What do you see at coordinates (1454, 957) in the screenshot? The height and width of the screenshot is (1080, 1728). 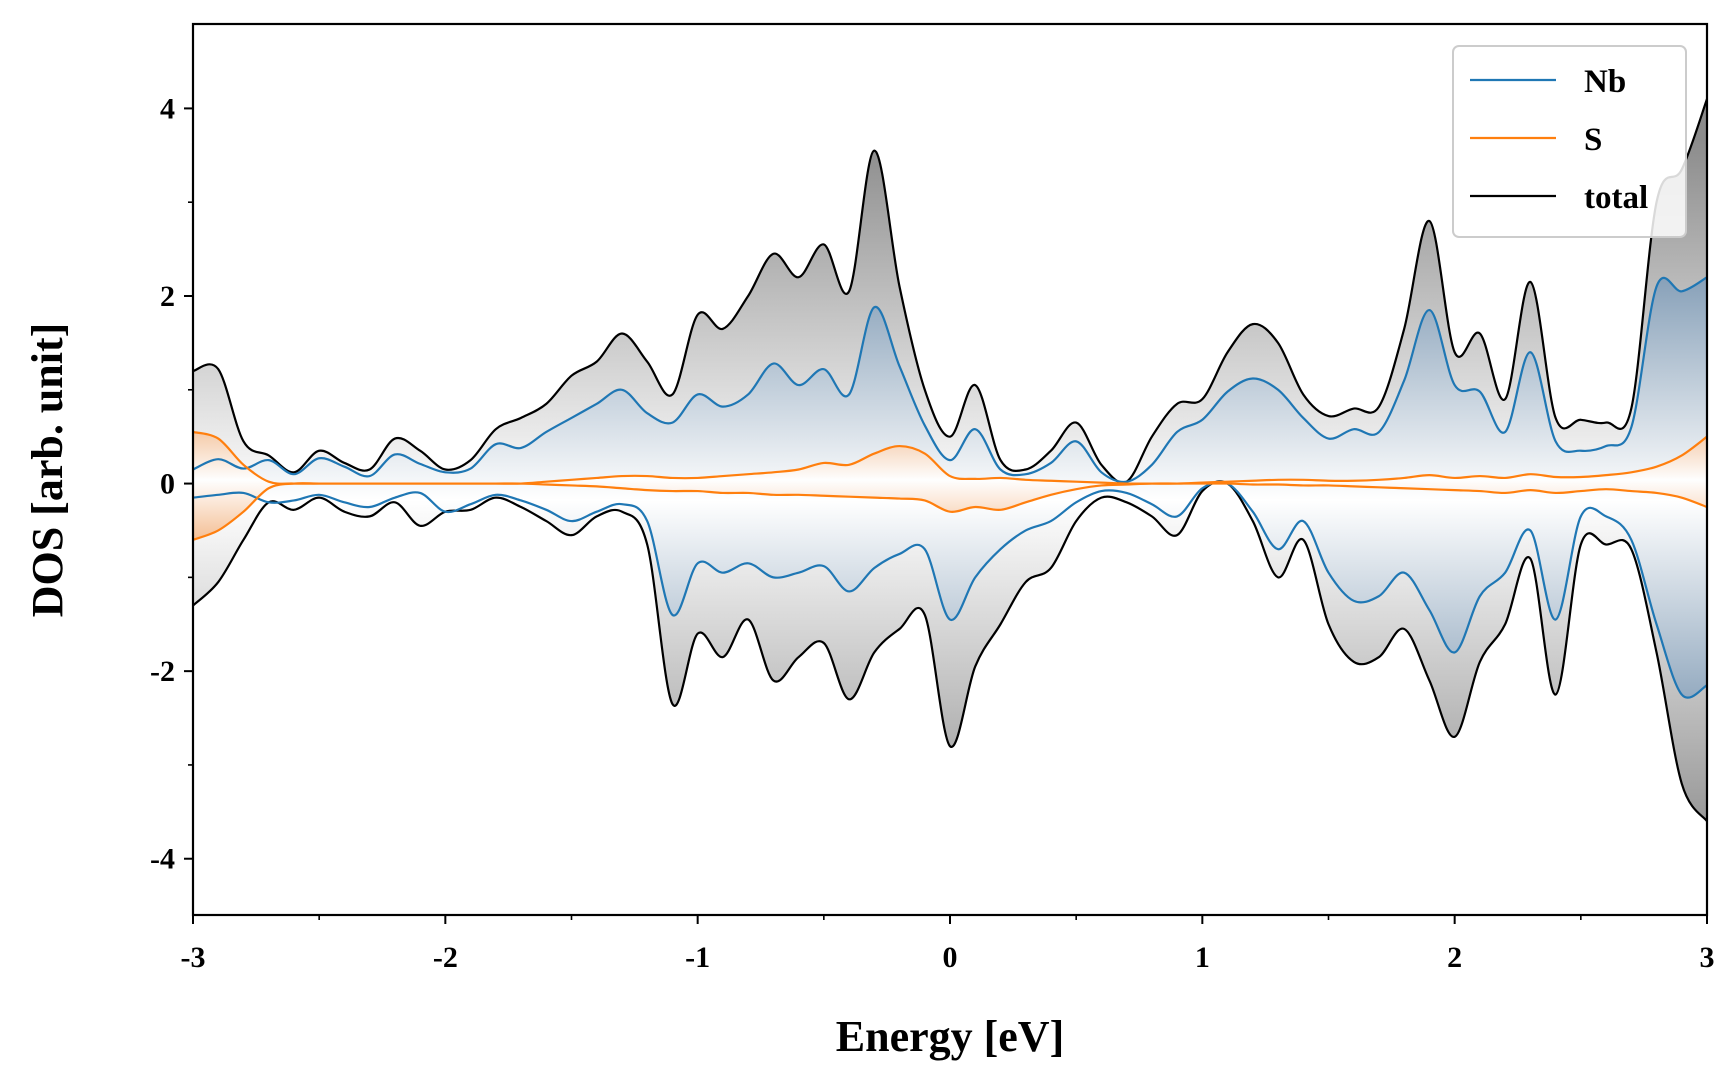 I see `x-tick-label: 2` at bounding box center [1454, 957].